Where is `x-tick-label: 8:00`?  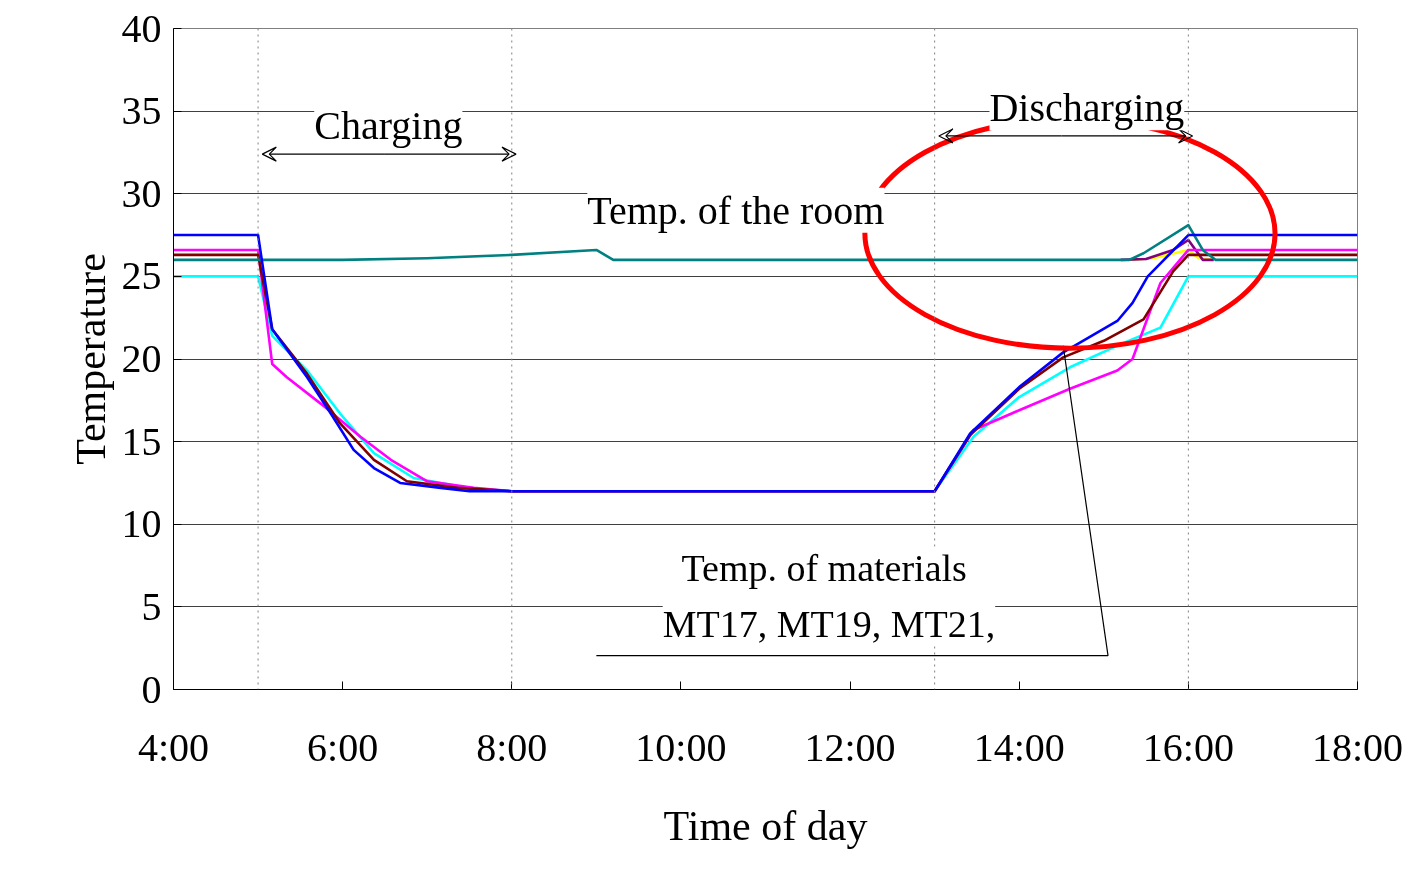
x-tick-label: 8:00 is located at coordinates (512, 747).